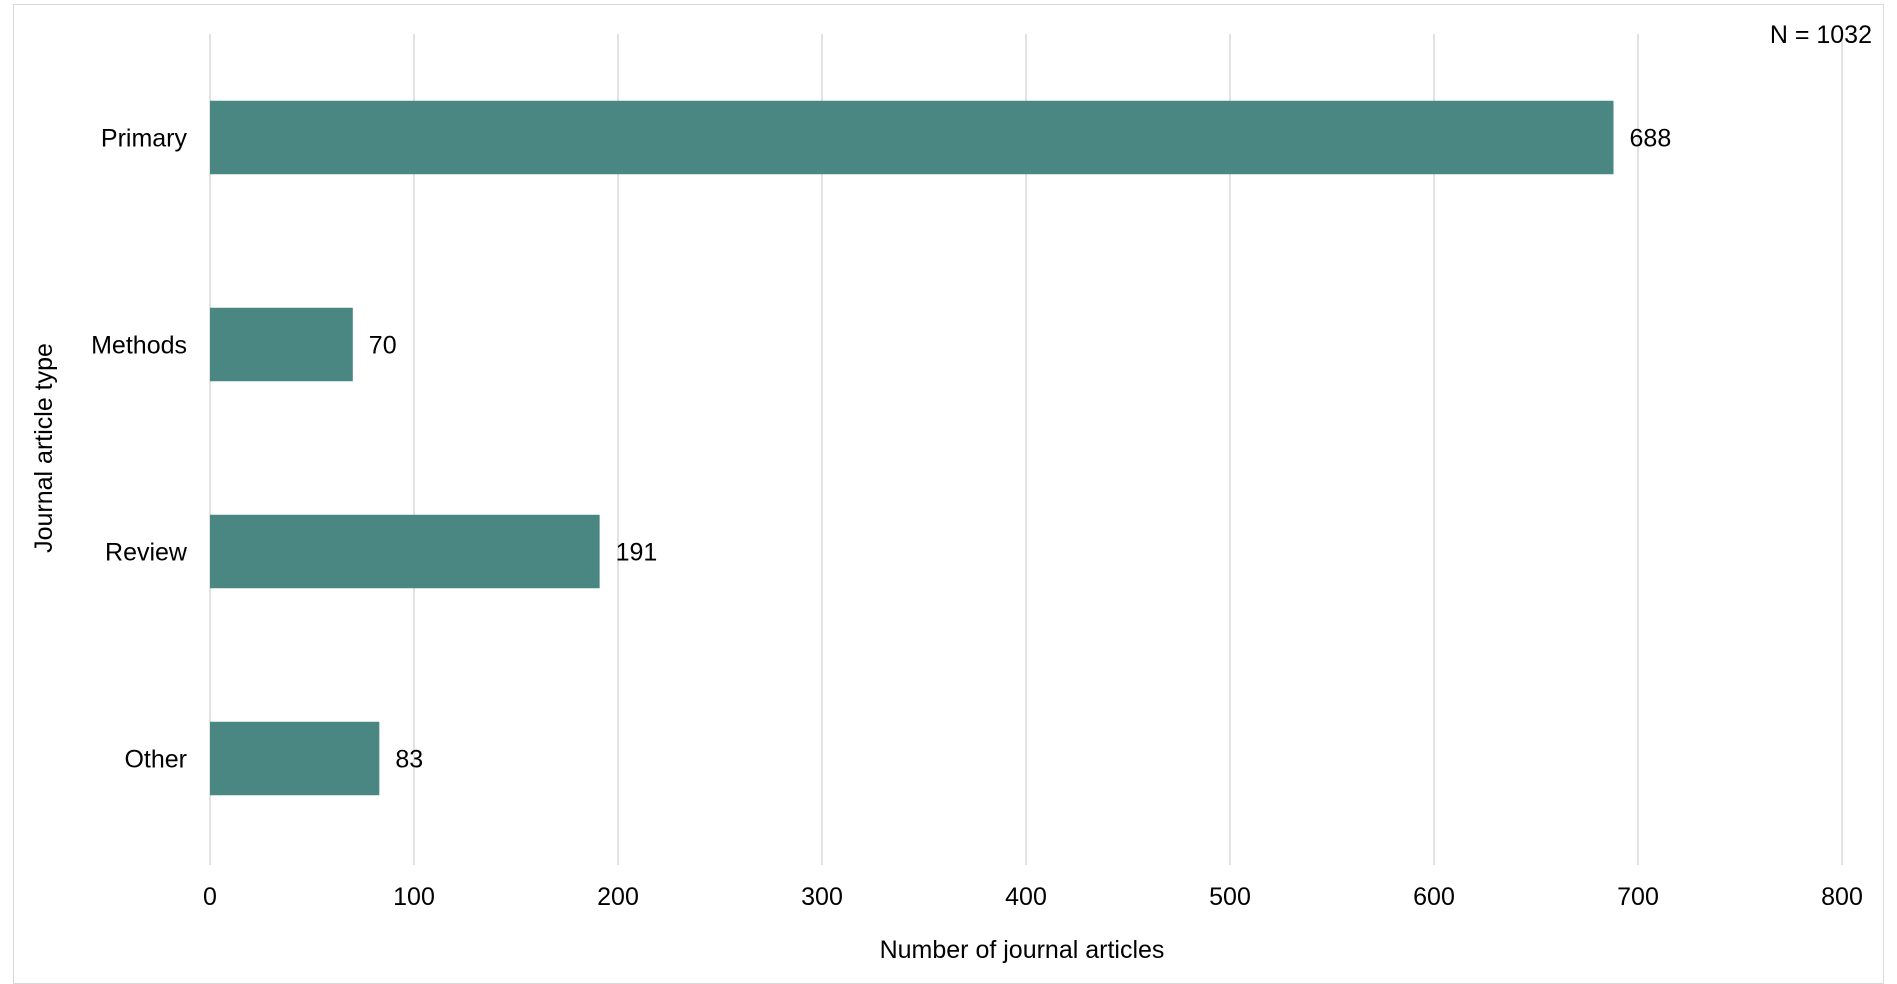 This screenshot has height=984, width=1897. I want to click on y-tick-labels: Primary Methods Review Other, so click(139, 449).